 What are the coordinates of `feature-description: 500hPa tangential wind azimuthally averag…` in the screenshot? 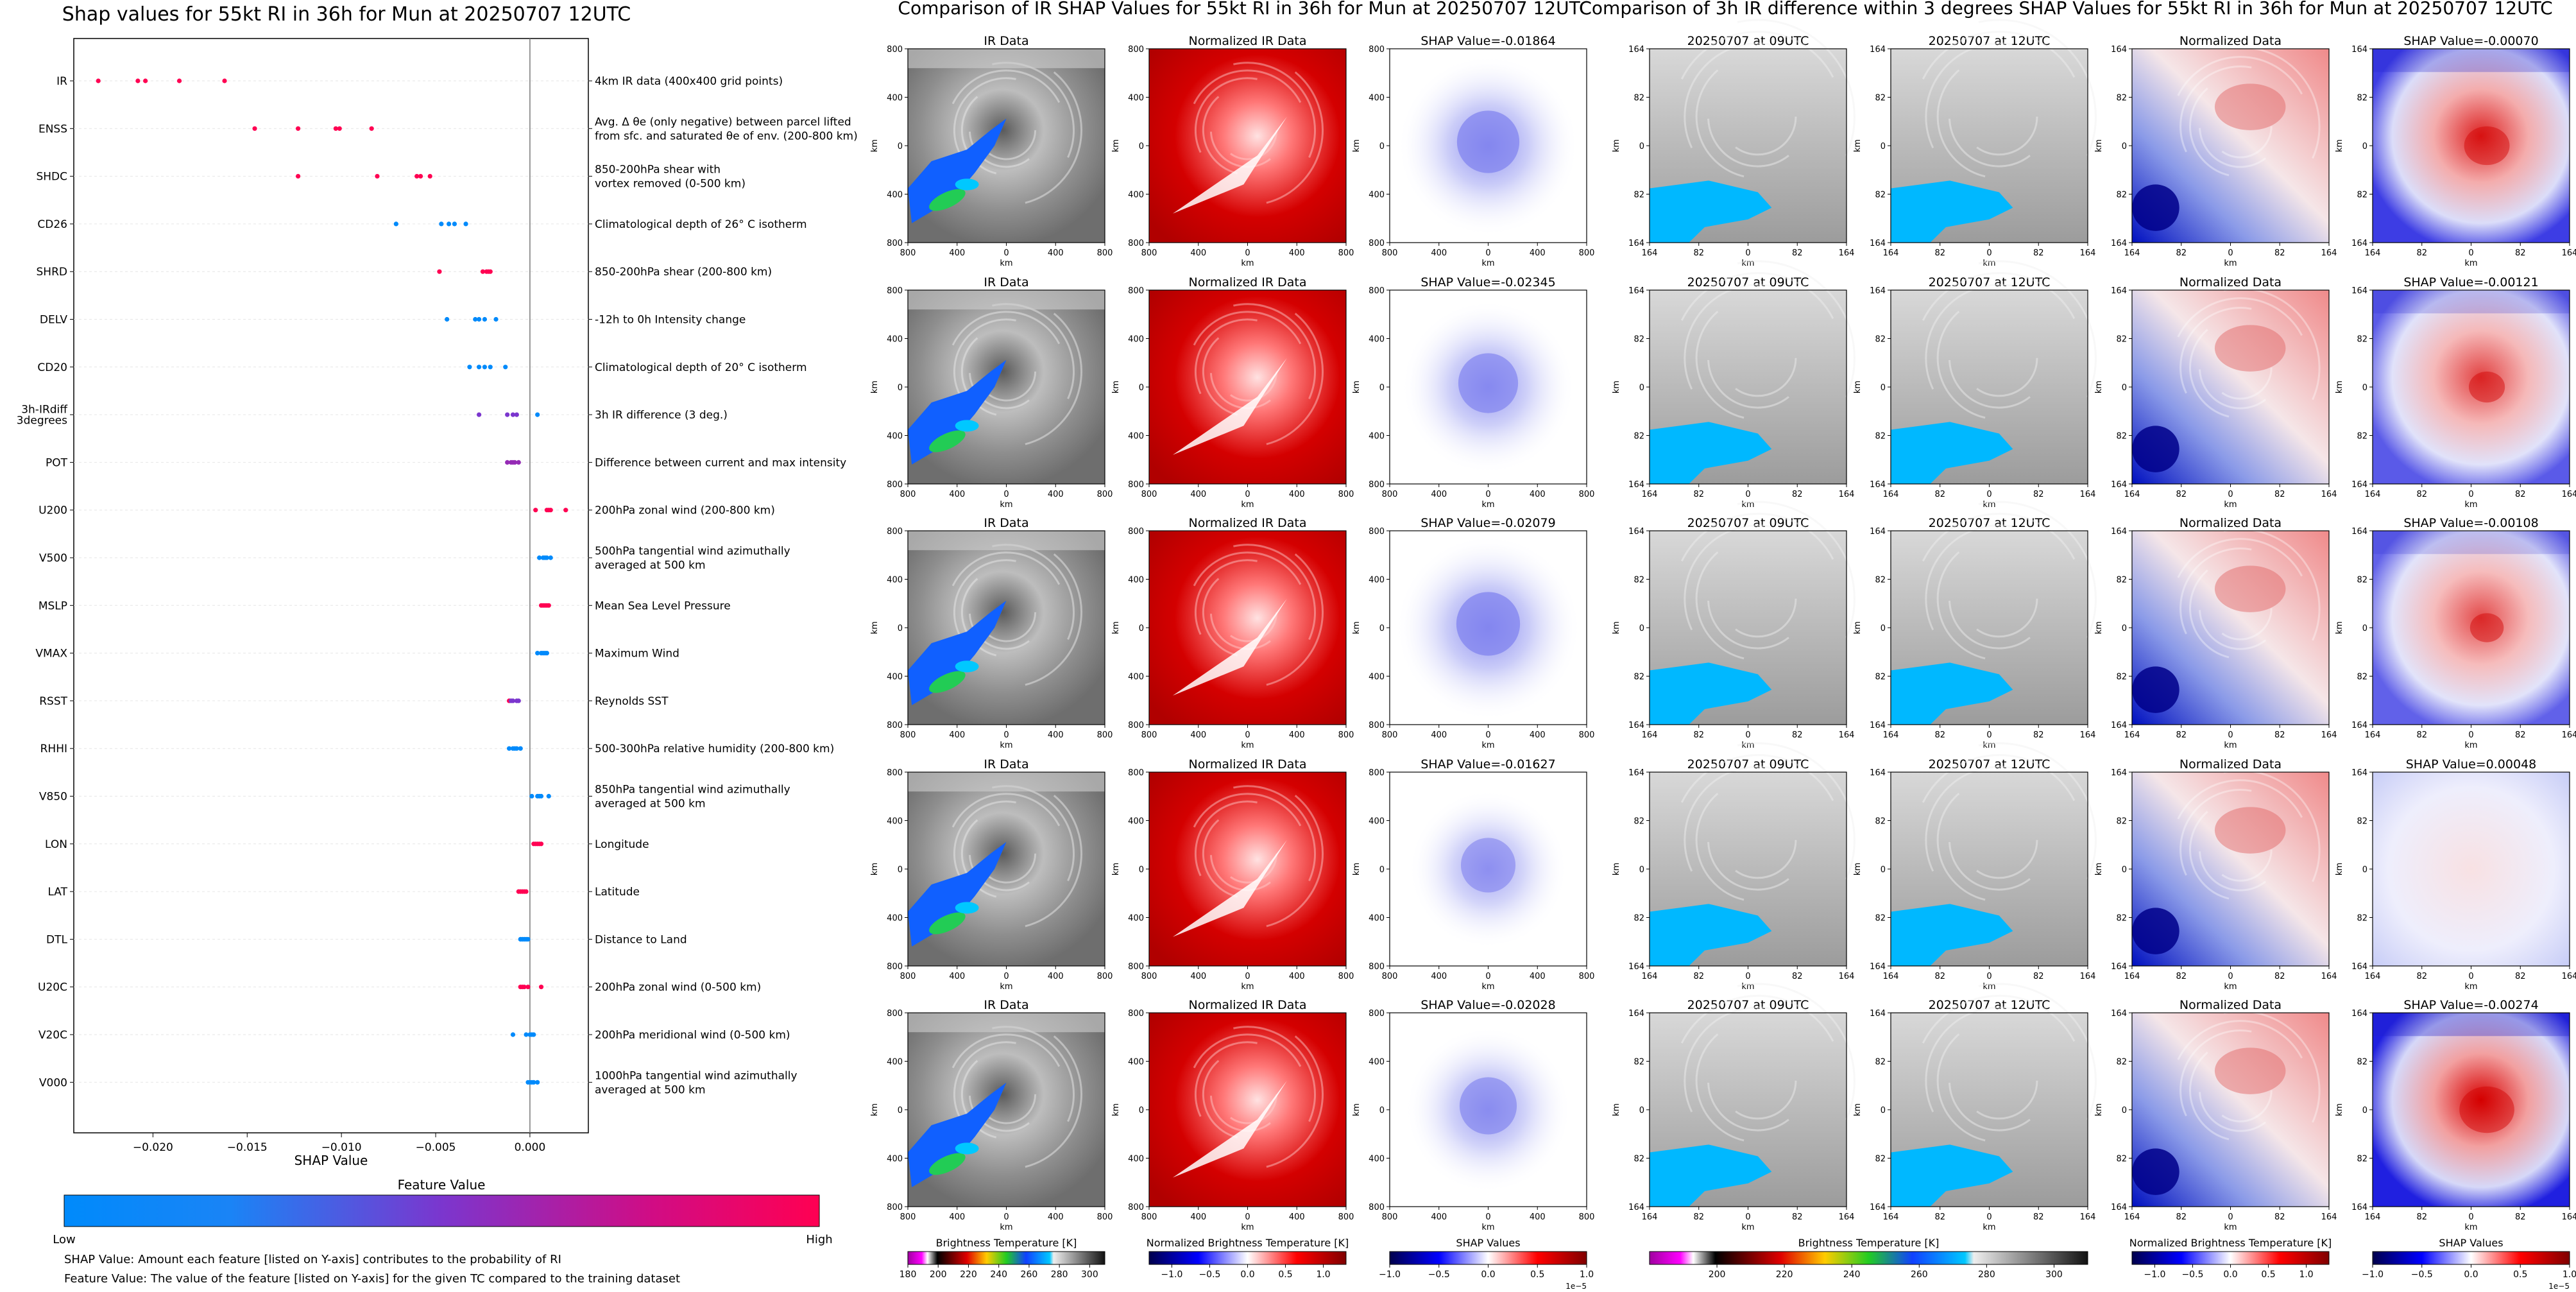 It's located at (692, 558).